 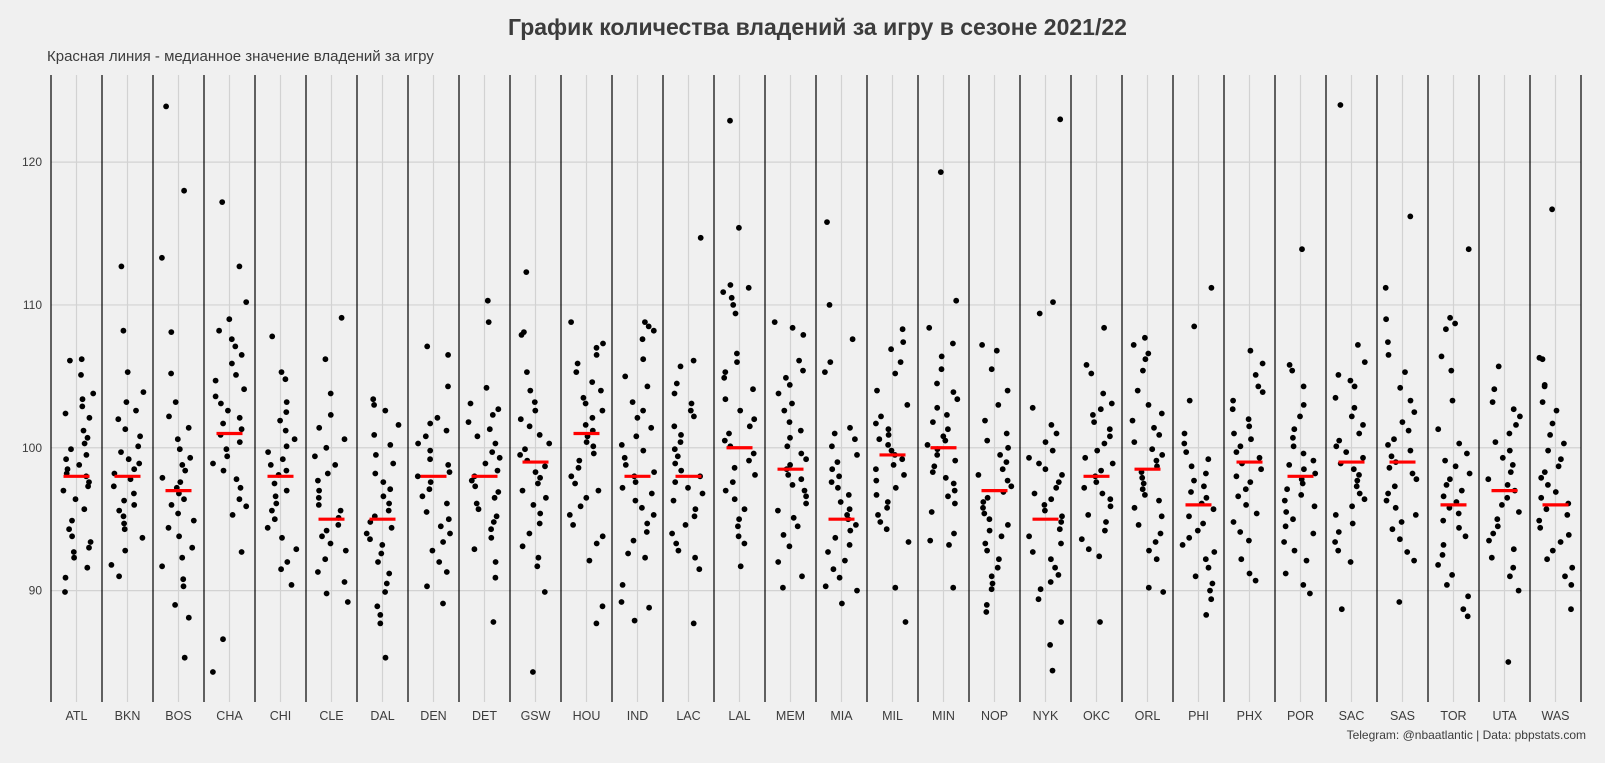 I want to click on x-tick-label-okc: OKC, so click(x=1096, y=716).